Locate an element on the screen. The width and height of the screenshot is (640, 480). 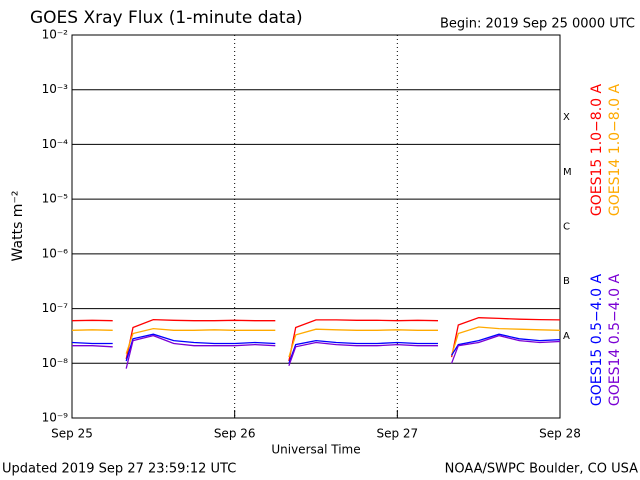
y-tick-label: 10⁻⁹ is located at coordinates (55, 418).